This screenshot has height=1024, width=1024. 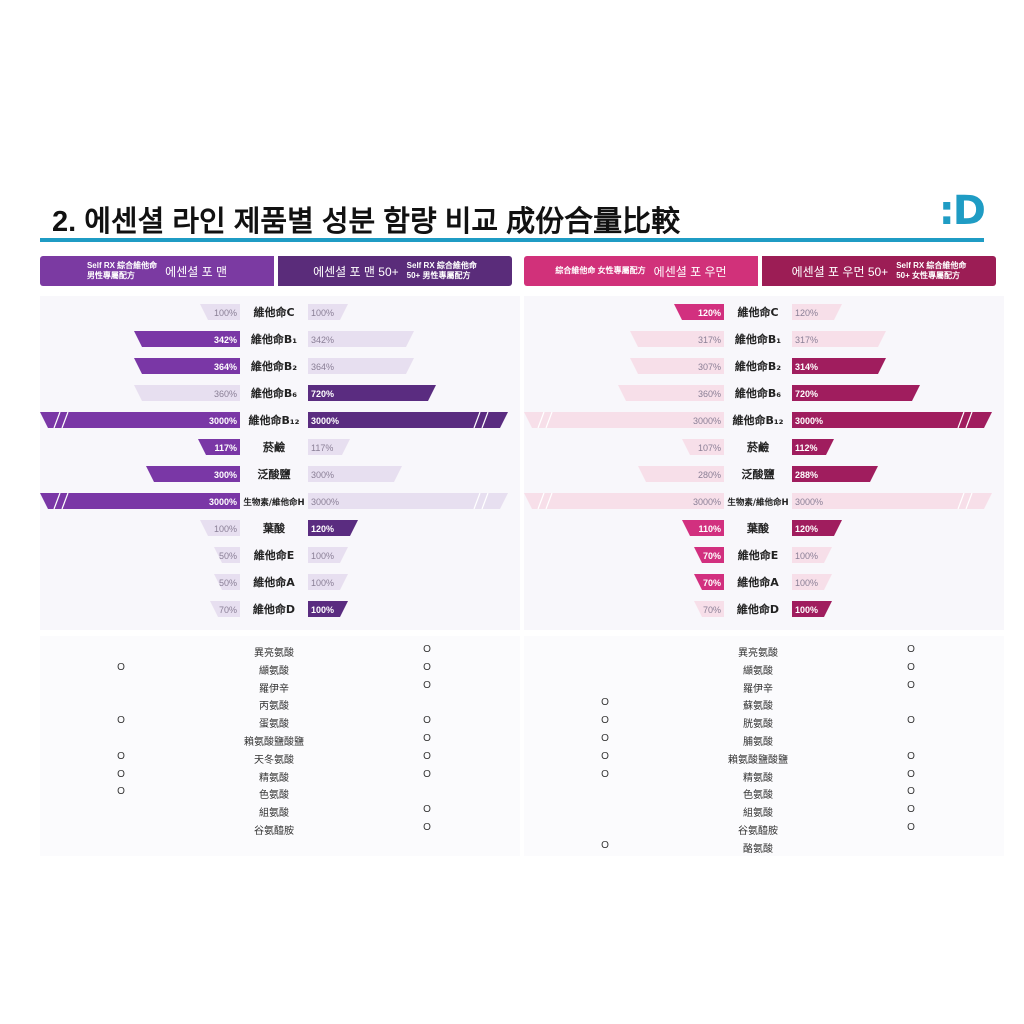 I want to click on women-right-sub-top: Self RX 綜合維他命, so click(x=931, y=265).